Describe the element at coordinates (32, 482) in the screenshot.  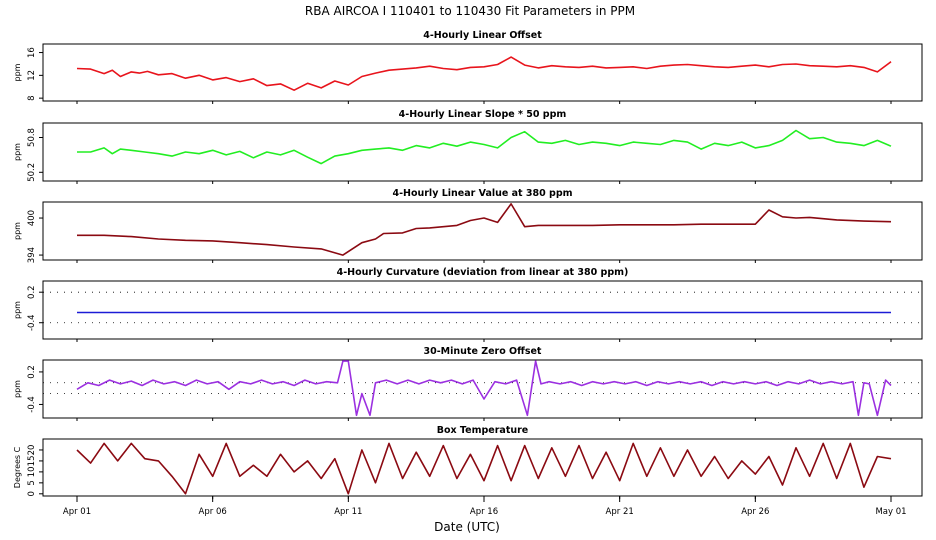
I see `y-tick-label: 5` at that location.